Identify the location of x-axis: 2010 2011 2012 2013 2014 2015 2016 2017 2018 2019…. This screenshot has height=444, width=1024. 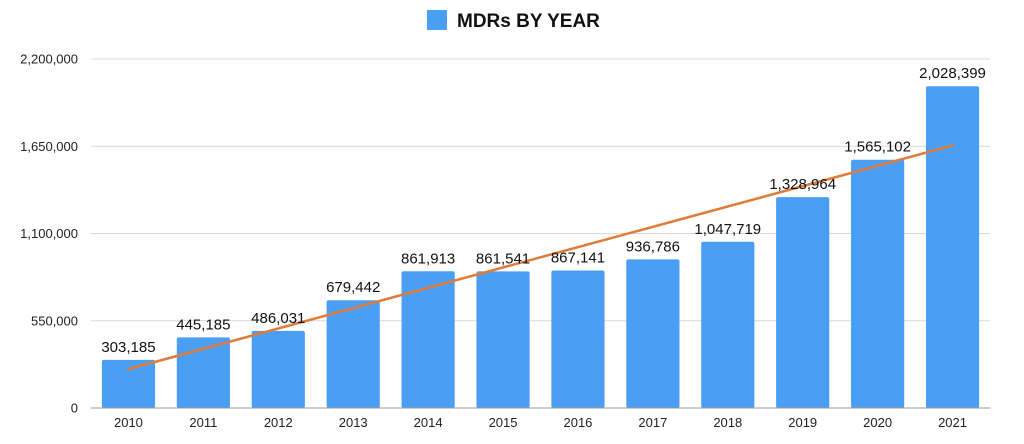
(540, 418).